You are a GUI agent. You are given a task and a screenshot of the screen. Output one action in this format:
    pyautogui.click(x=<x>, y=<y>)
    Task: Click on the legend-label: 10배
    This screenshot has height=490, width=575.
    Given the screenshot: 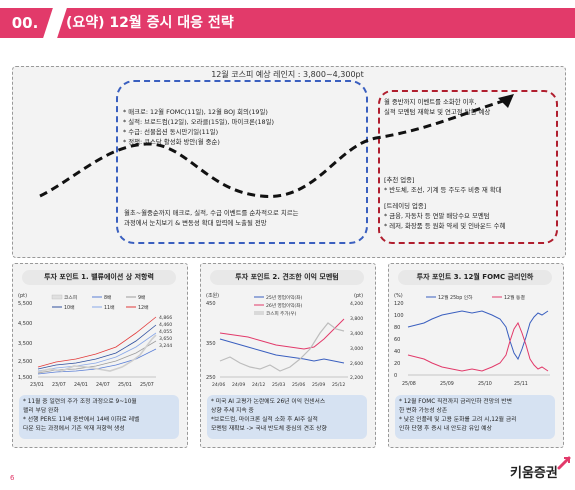 What is the action you would take?
    pyautogui.click(x=69, y=307)
    